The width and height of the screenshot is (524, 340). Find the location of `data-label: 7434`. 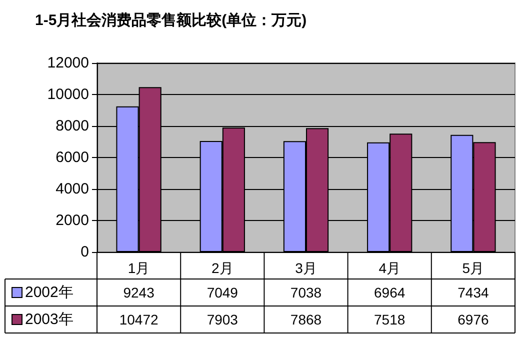

data-label: 7434 is located at coordinates (473, 292).